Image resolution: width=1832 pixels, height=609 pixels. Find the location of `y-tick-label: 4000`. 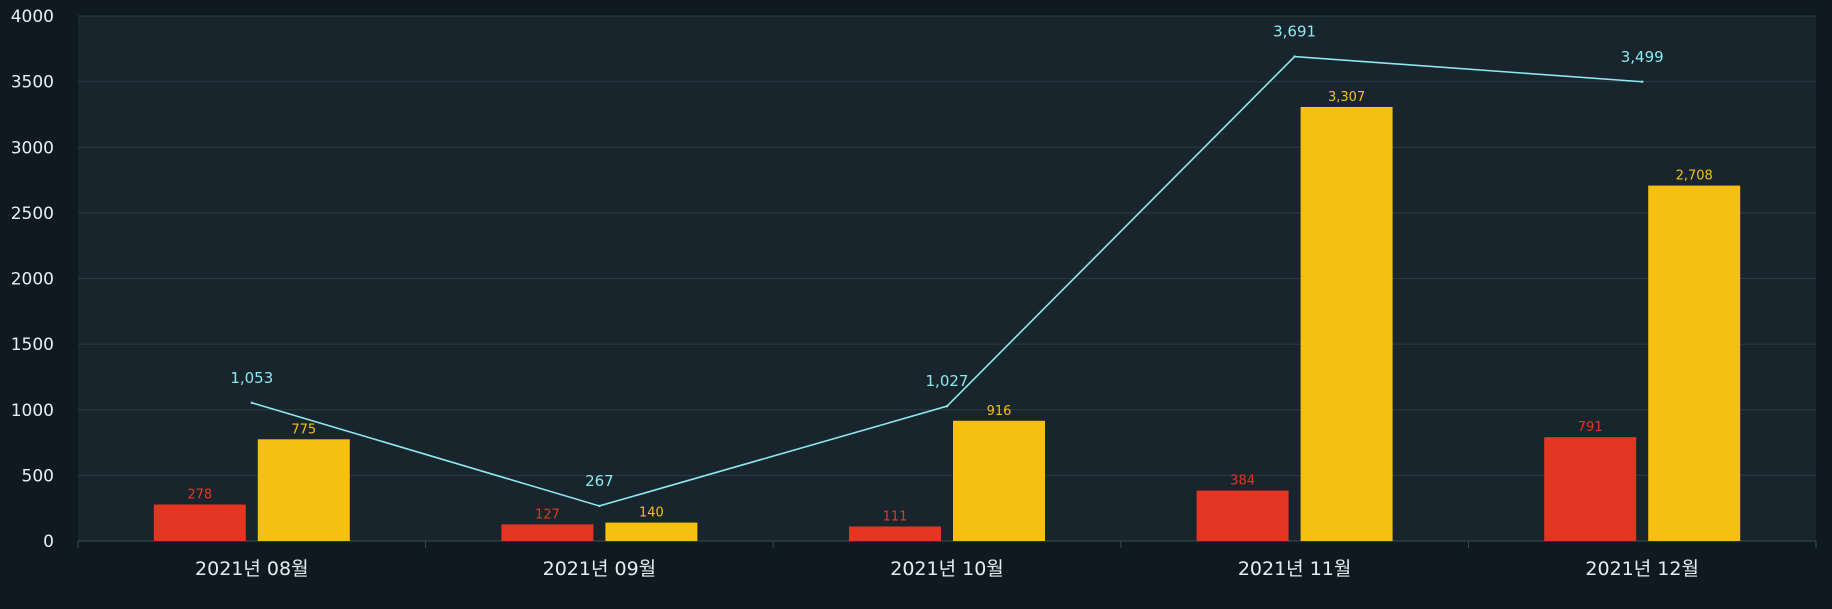

y-tick-label: 4000 is located at coordinates (32, 17).